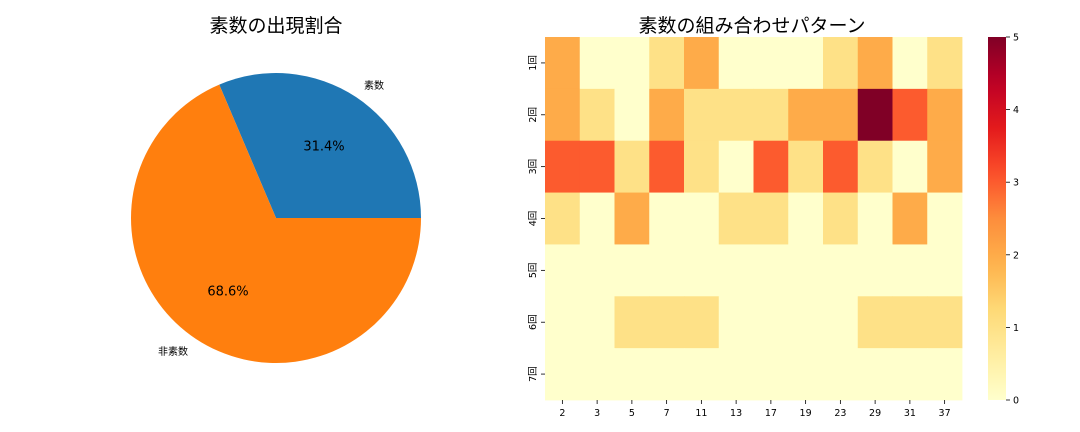 This screenshot has width=1080, height=432. What do you see at coordinates (1016, 183) in the screenshot?
I see `colorbar-tick-label: 3` at bounding box center [1016, 183].